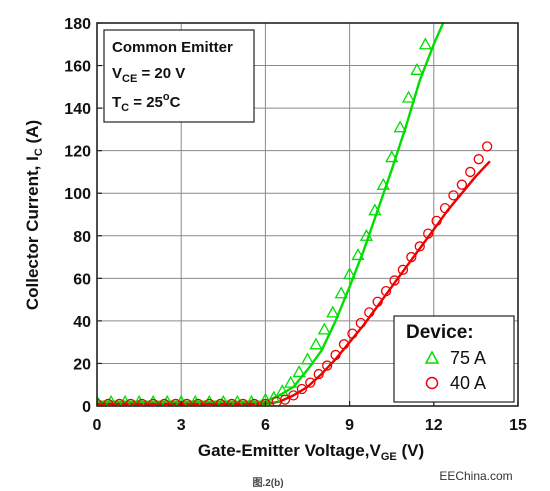 Image resolution: width=550 pixels, height=491 pixels. I want to click on watermark: EEChina.com, so click(475, 476).